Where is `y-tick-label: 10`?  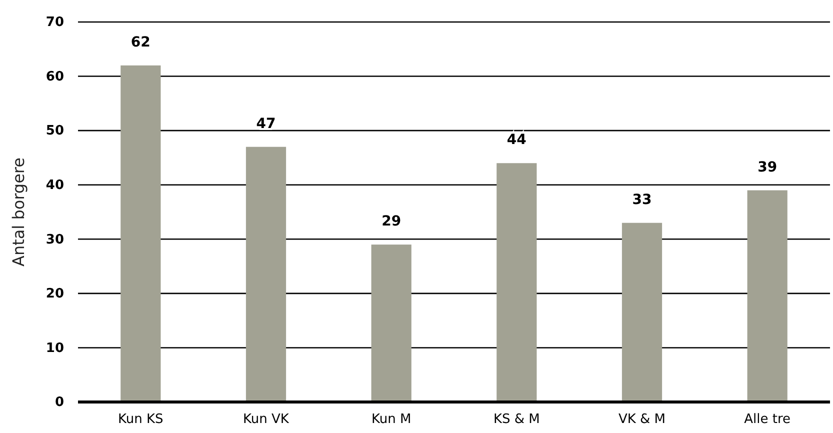 y-tick-label: 10 is located at coordinates (55, 348).